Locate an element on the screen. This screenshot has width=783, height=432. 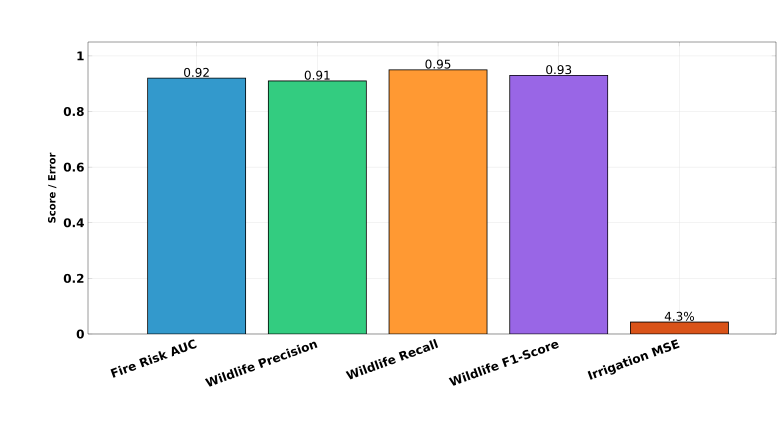
data-label: 4.3% is located at coordinates (679, 316).